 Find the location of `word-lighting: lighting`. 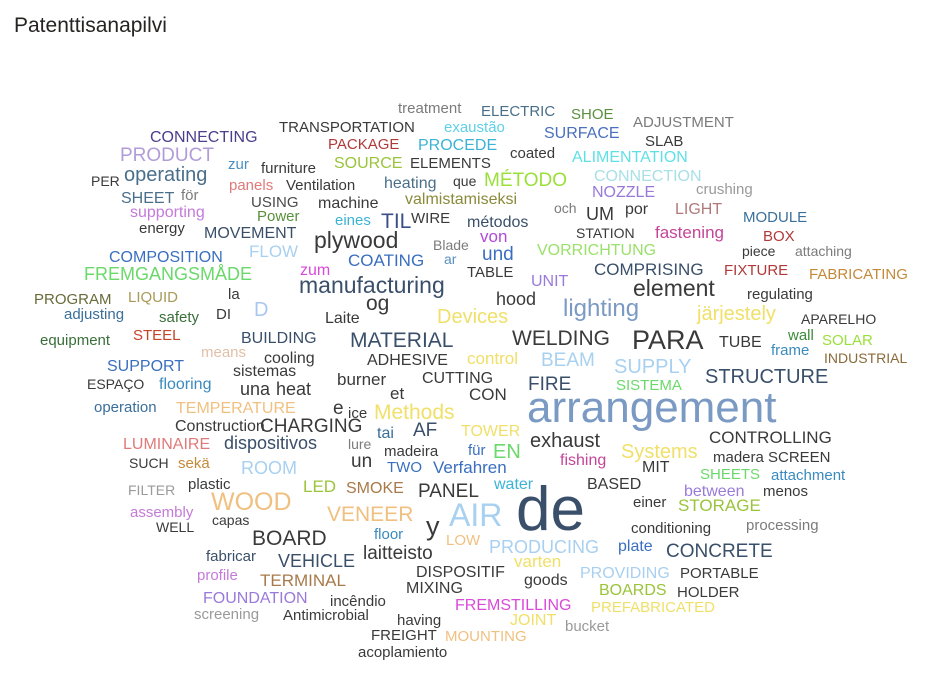

word-lighting: lighting is located at coordinates (601, 308).